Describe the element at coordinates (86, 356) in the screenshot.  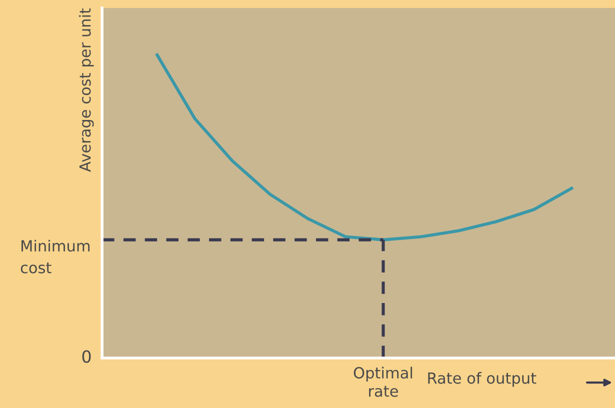
I see `text: 0` at that location.